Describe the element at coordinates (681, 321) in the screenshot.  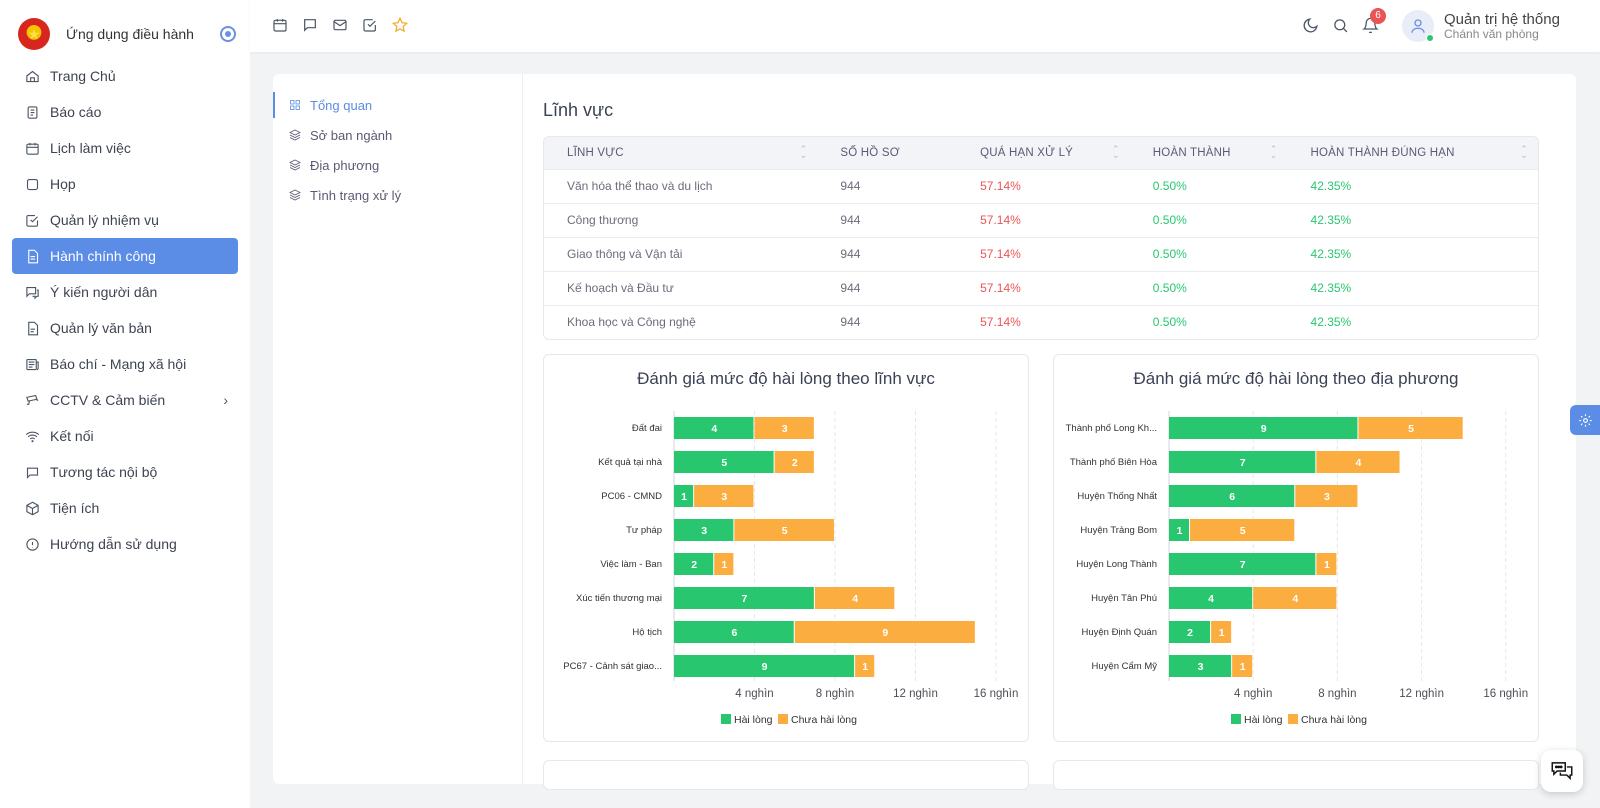
I see `table-cell-linh-vuc: Khoa học và Công nghệ` at that location.